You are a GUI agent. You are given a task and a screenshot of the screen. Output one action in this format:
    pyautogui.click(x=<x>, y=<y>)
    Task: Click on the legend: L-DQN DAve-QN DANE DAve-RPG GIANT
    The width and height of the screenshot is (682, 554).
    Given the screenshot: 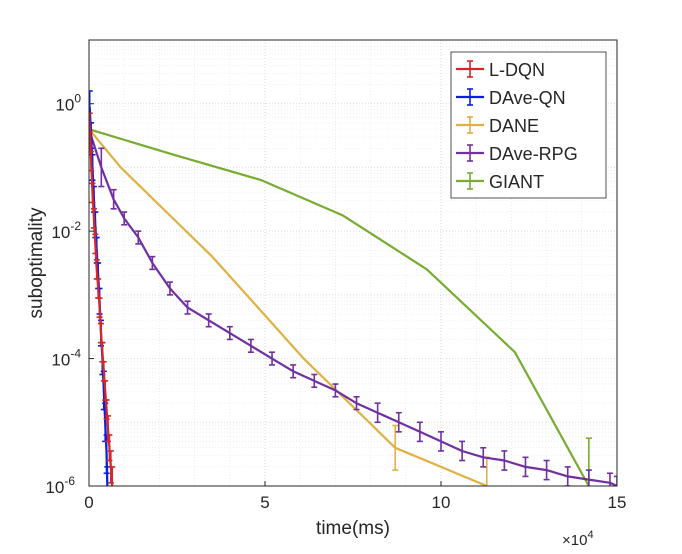 What is the action you would take?
    pyautogui.click(x=528, y=125)
    